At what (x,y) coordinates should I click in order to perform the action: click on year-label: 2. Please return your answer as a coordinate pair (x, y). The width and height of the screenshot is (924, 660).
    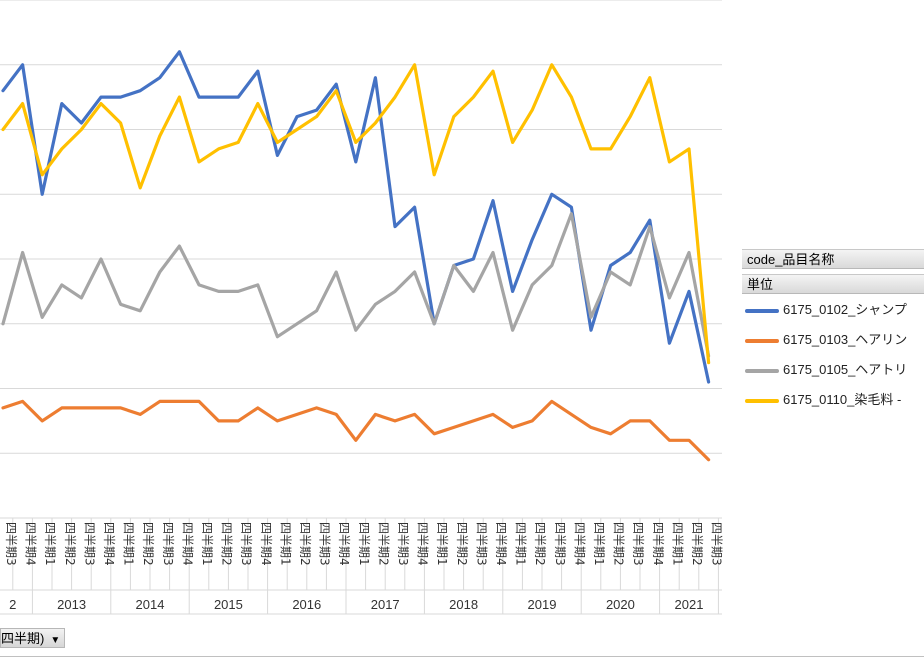
    Looking at the image, I should click on (12, 604).